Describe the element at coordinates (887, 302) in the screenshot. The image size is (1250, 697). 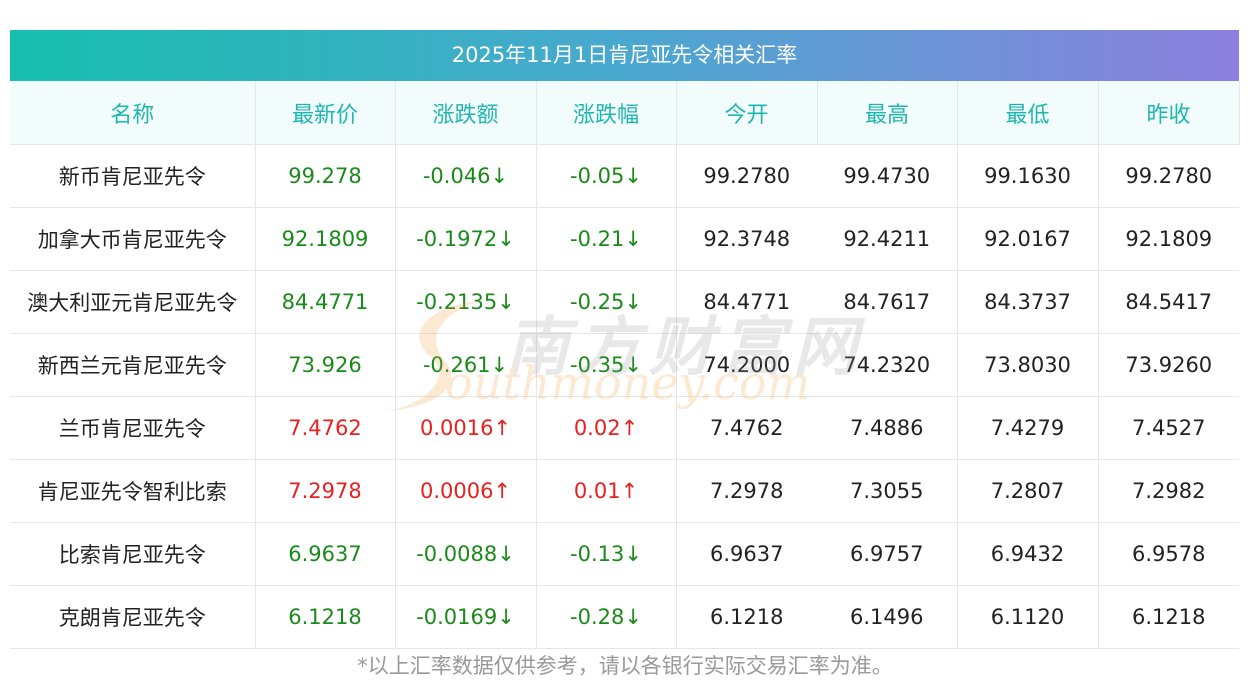
I see `cell-high: 84.7617` at that location.